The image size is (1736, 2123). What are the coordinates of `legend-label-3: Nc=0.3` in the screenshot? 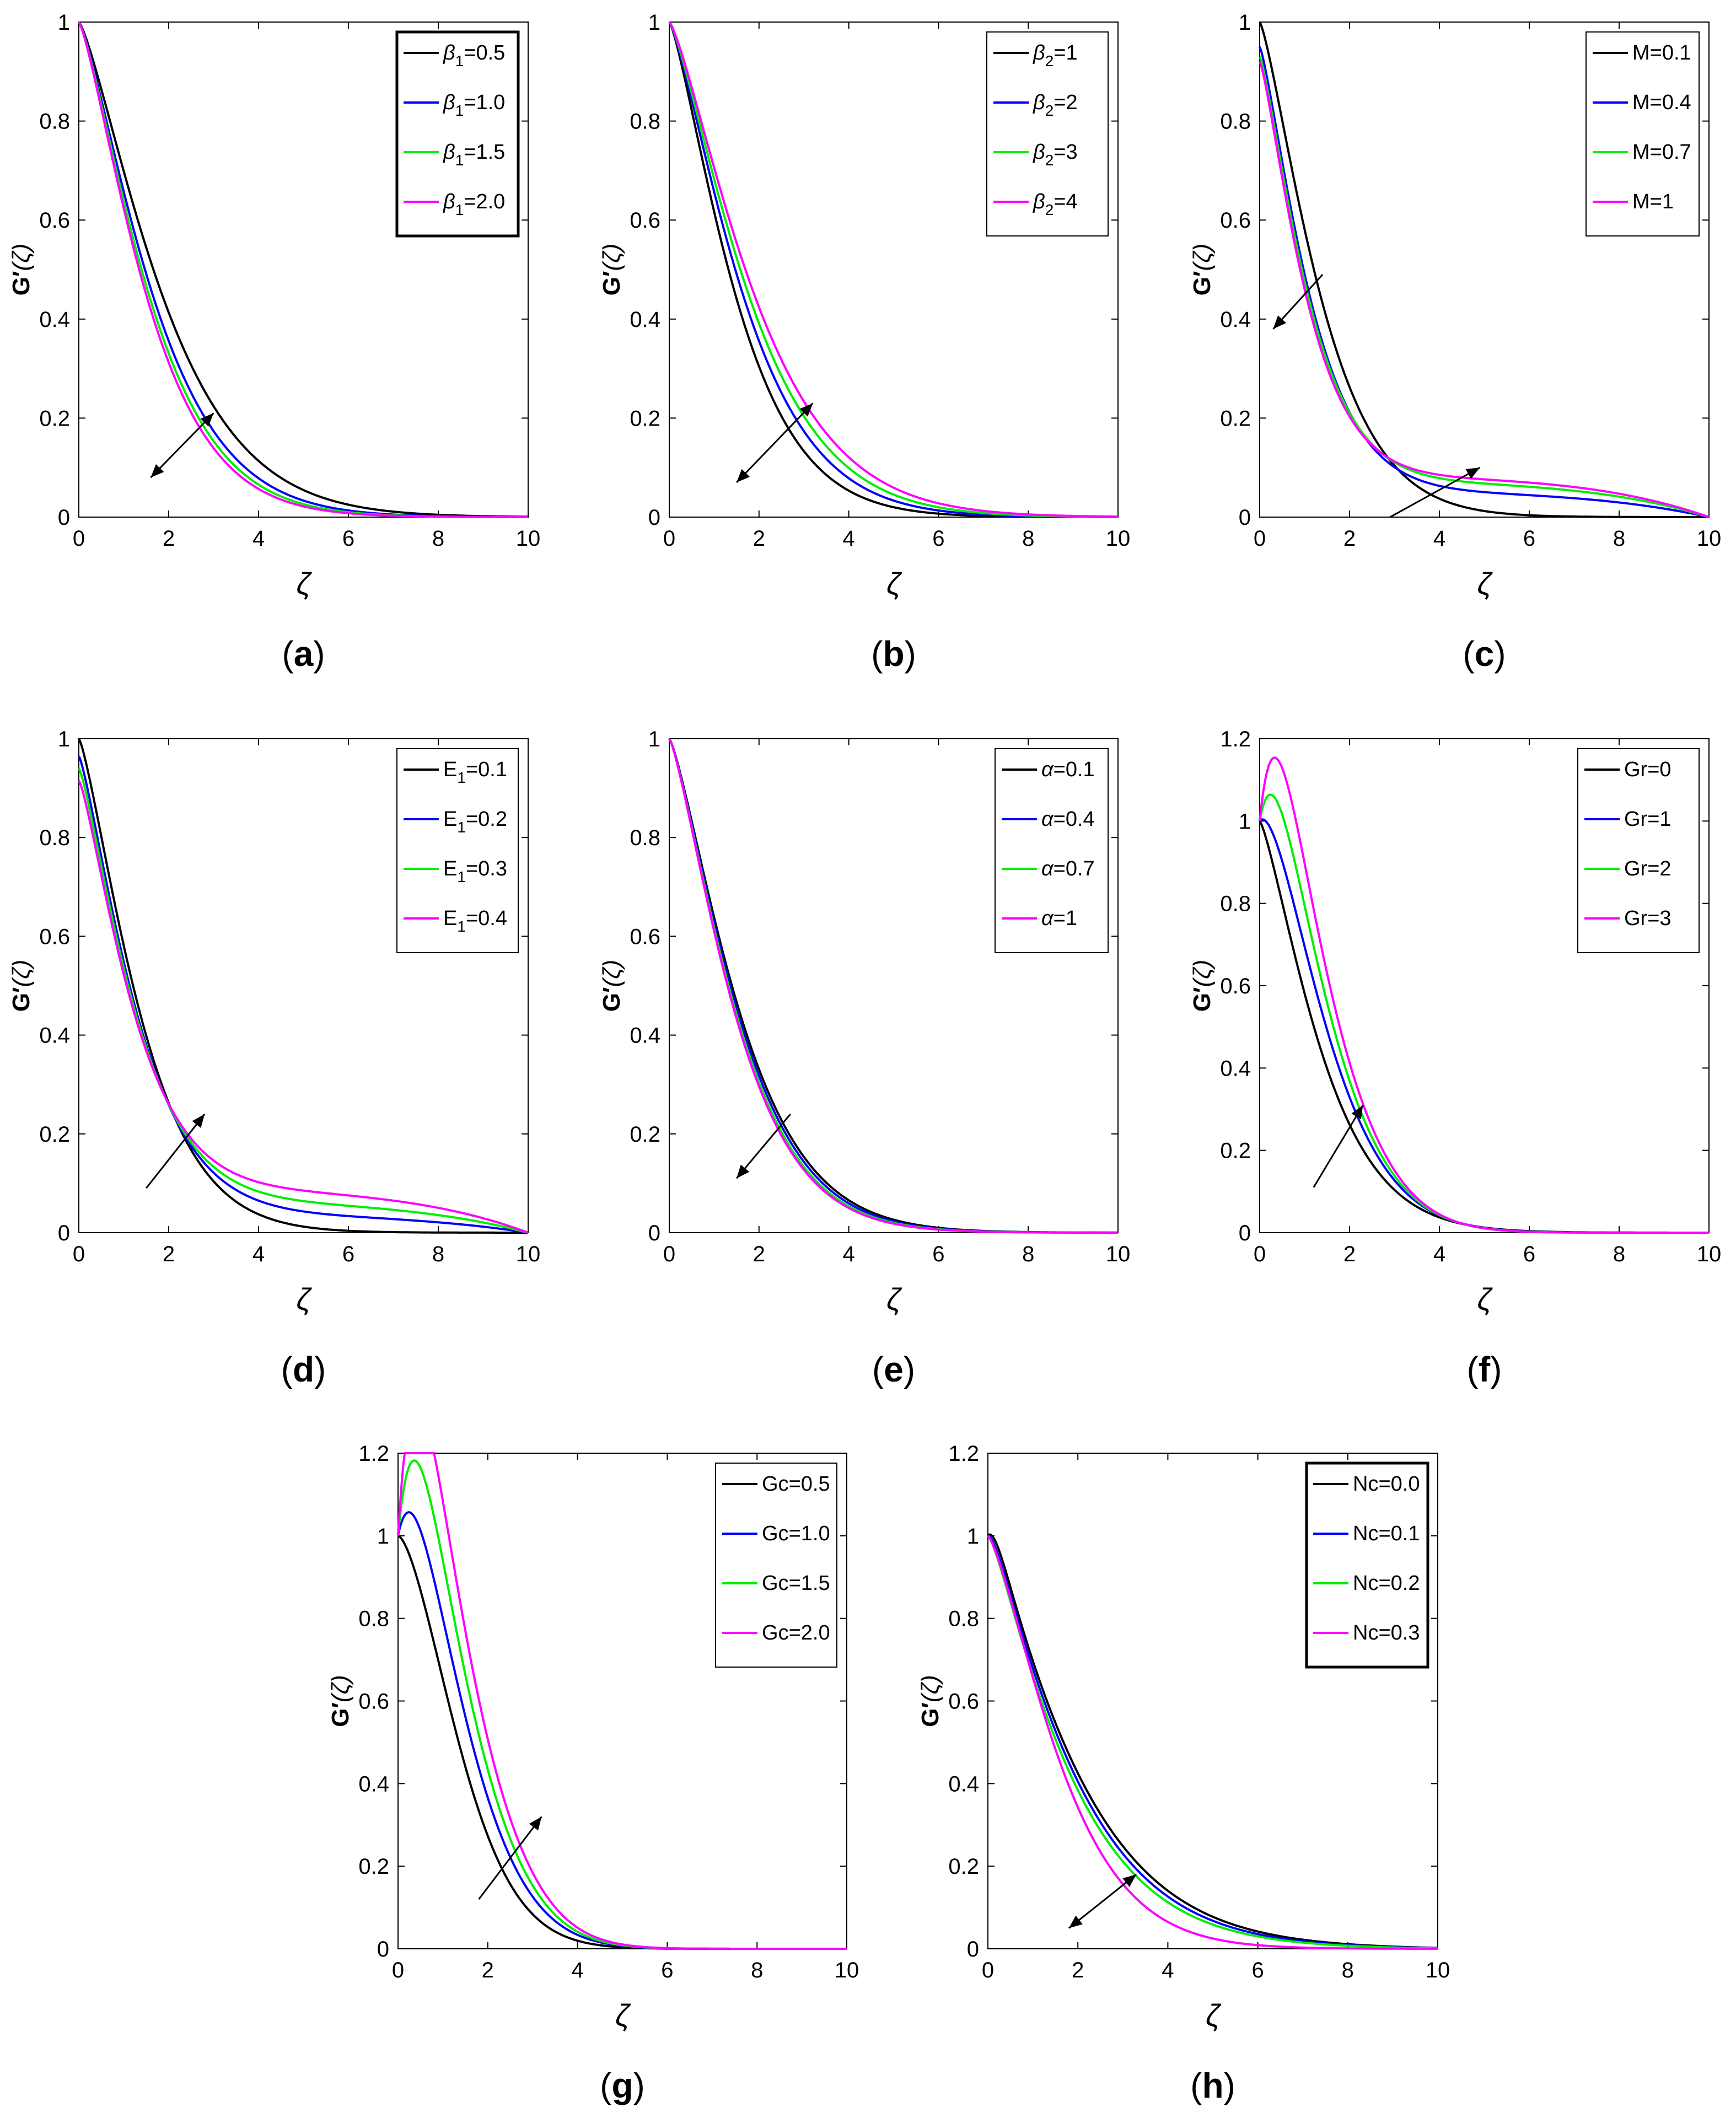 It's located at (1386, 1632).